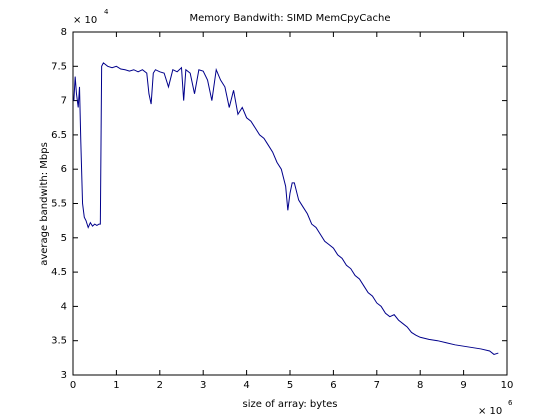 This screenshot has width=560, height=420. Describe the element at coordinates (64, 32) in the screenshot. I see `y-tick-label: 8` at that location.